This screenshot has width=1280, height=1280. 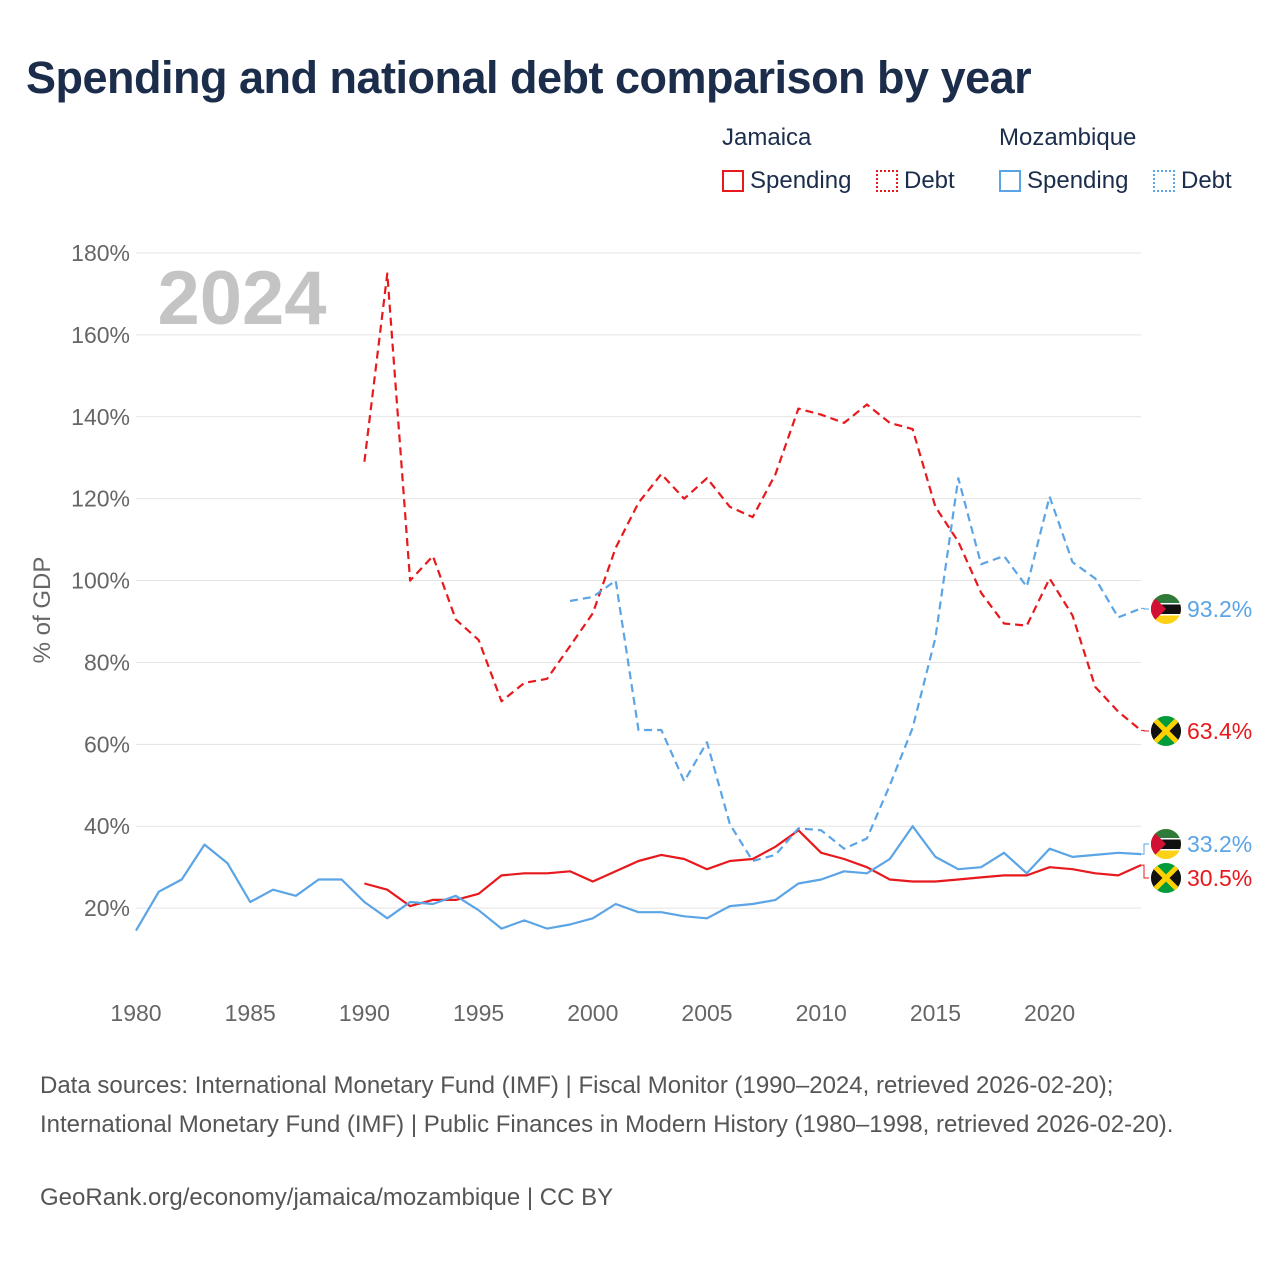 What do you see at coordinates (100, 499) in the screenshot?
I see `y-tick-label: 120%` at bounding box center [100, 499].